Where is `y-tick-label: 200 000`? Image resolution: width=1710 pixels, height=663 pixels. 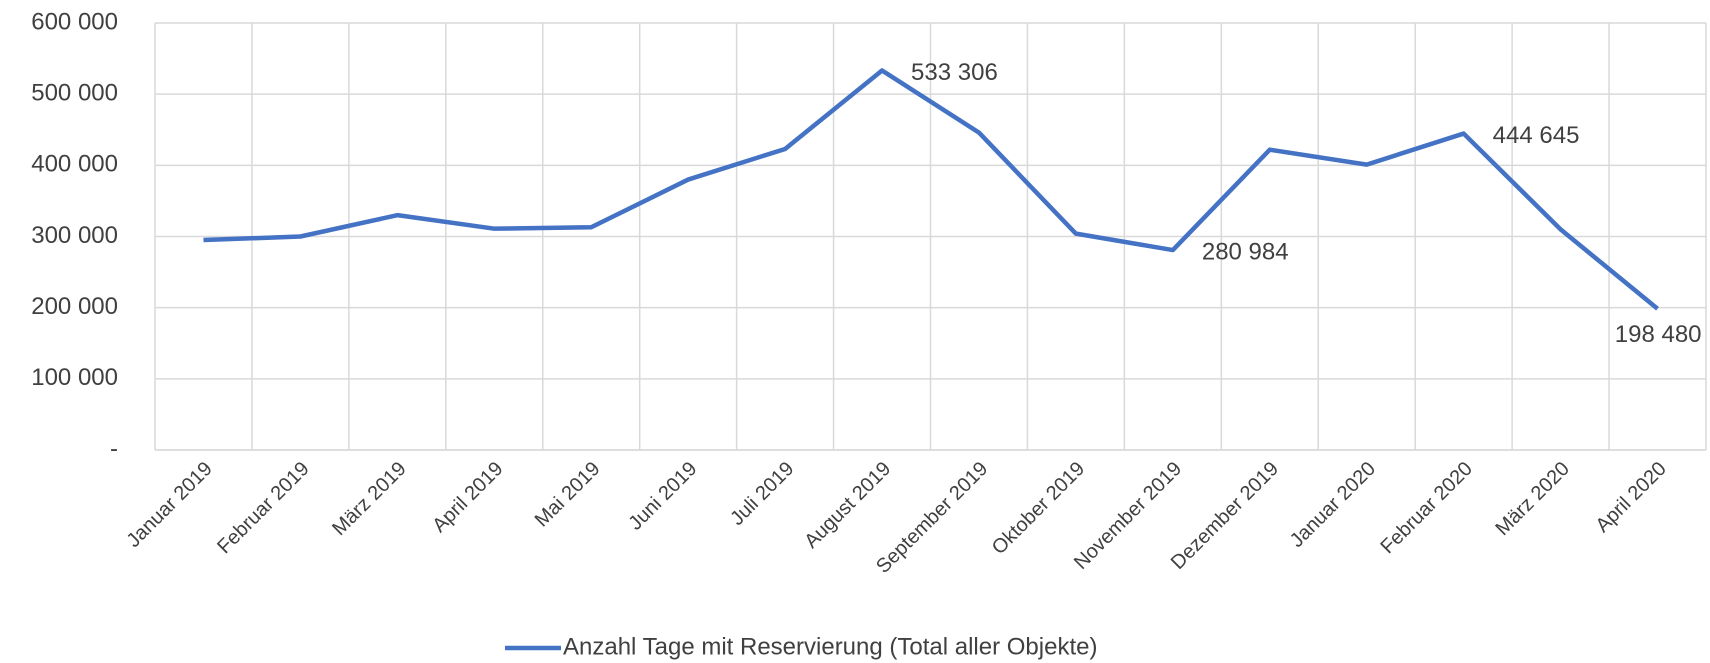
y-tick-label: 200 000 is located at coordinates (74, 306).